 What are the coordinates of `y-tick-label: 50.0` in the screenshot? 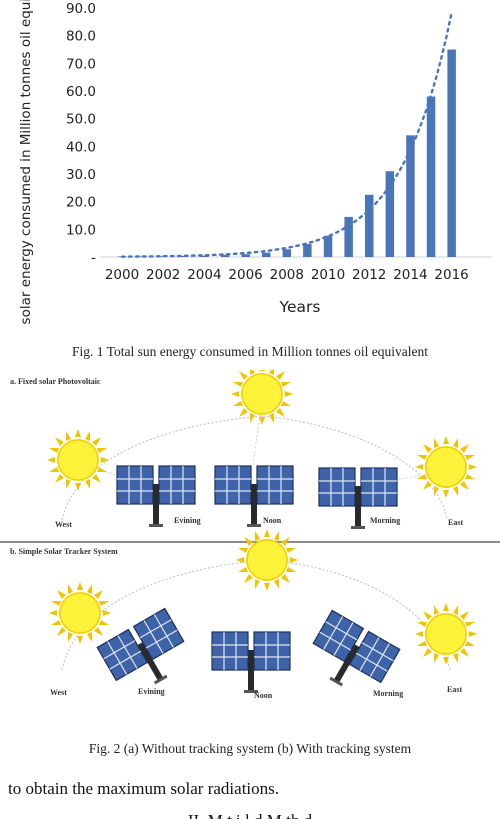 It's located at (81, 120).